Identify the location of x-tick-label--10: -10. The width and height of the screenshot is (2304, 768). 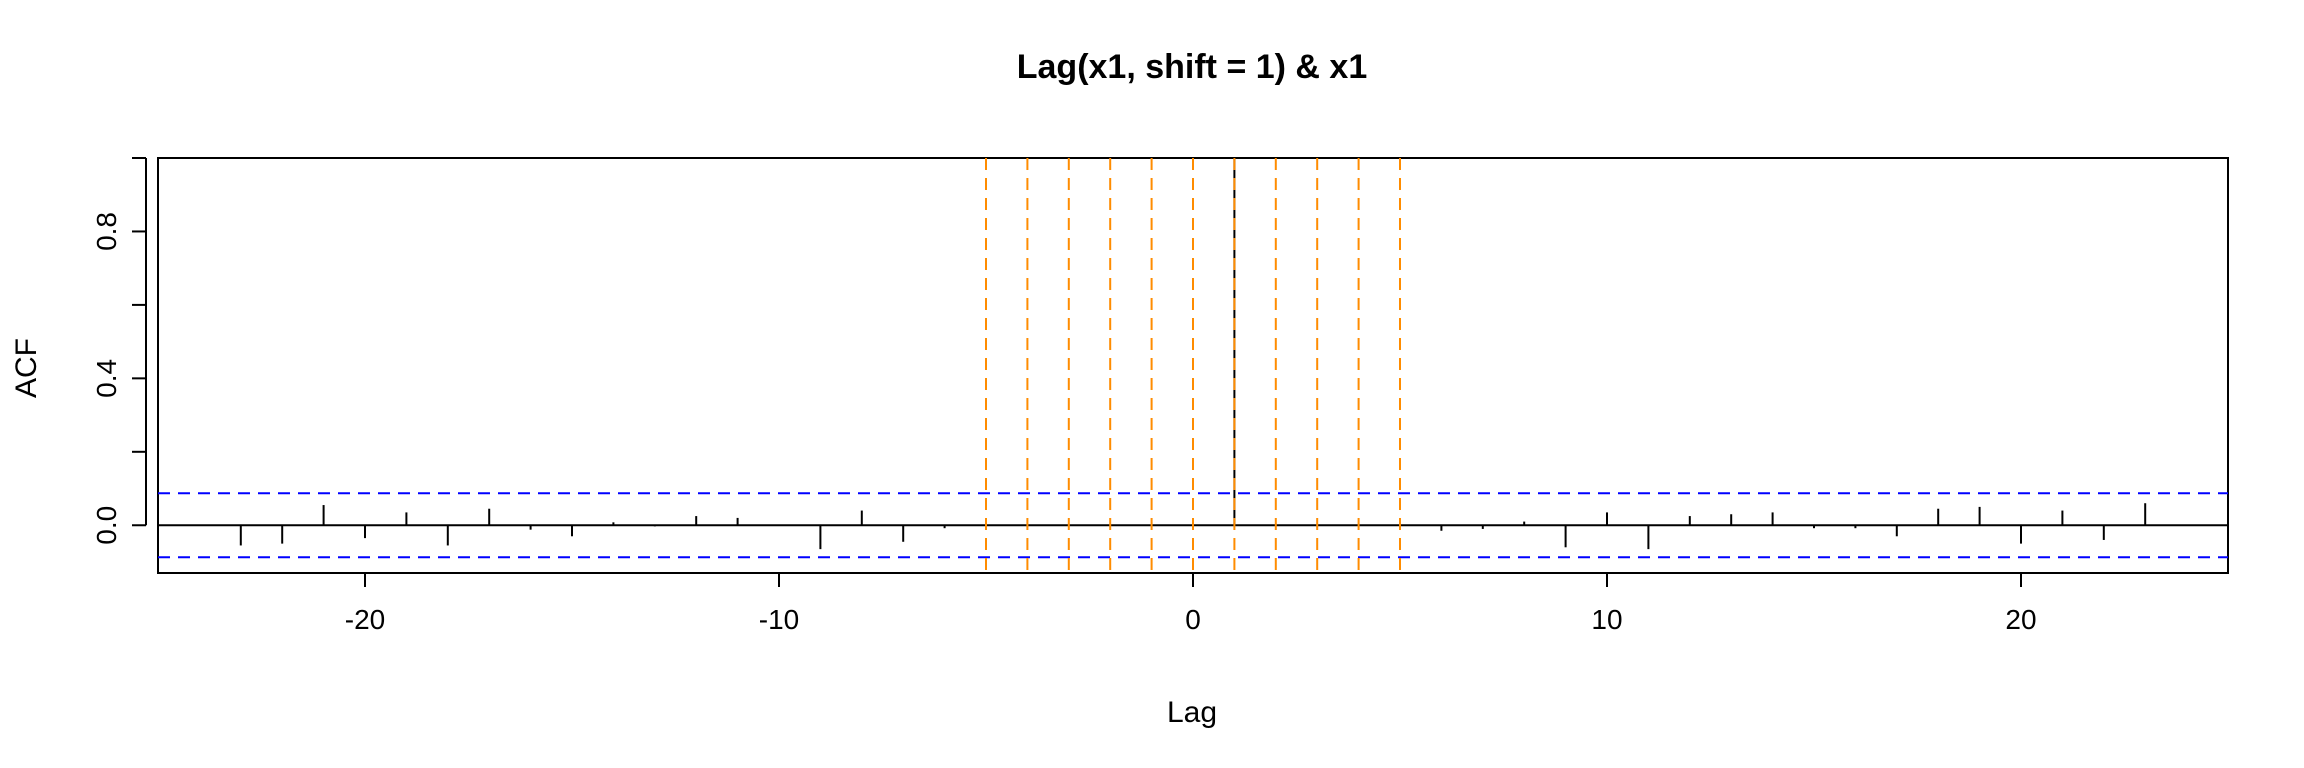
(779, 619).